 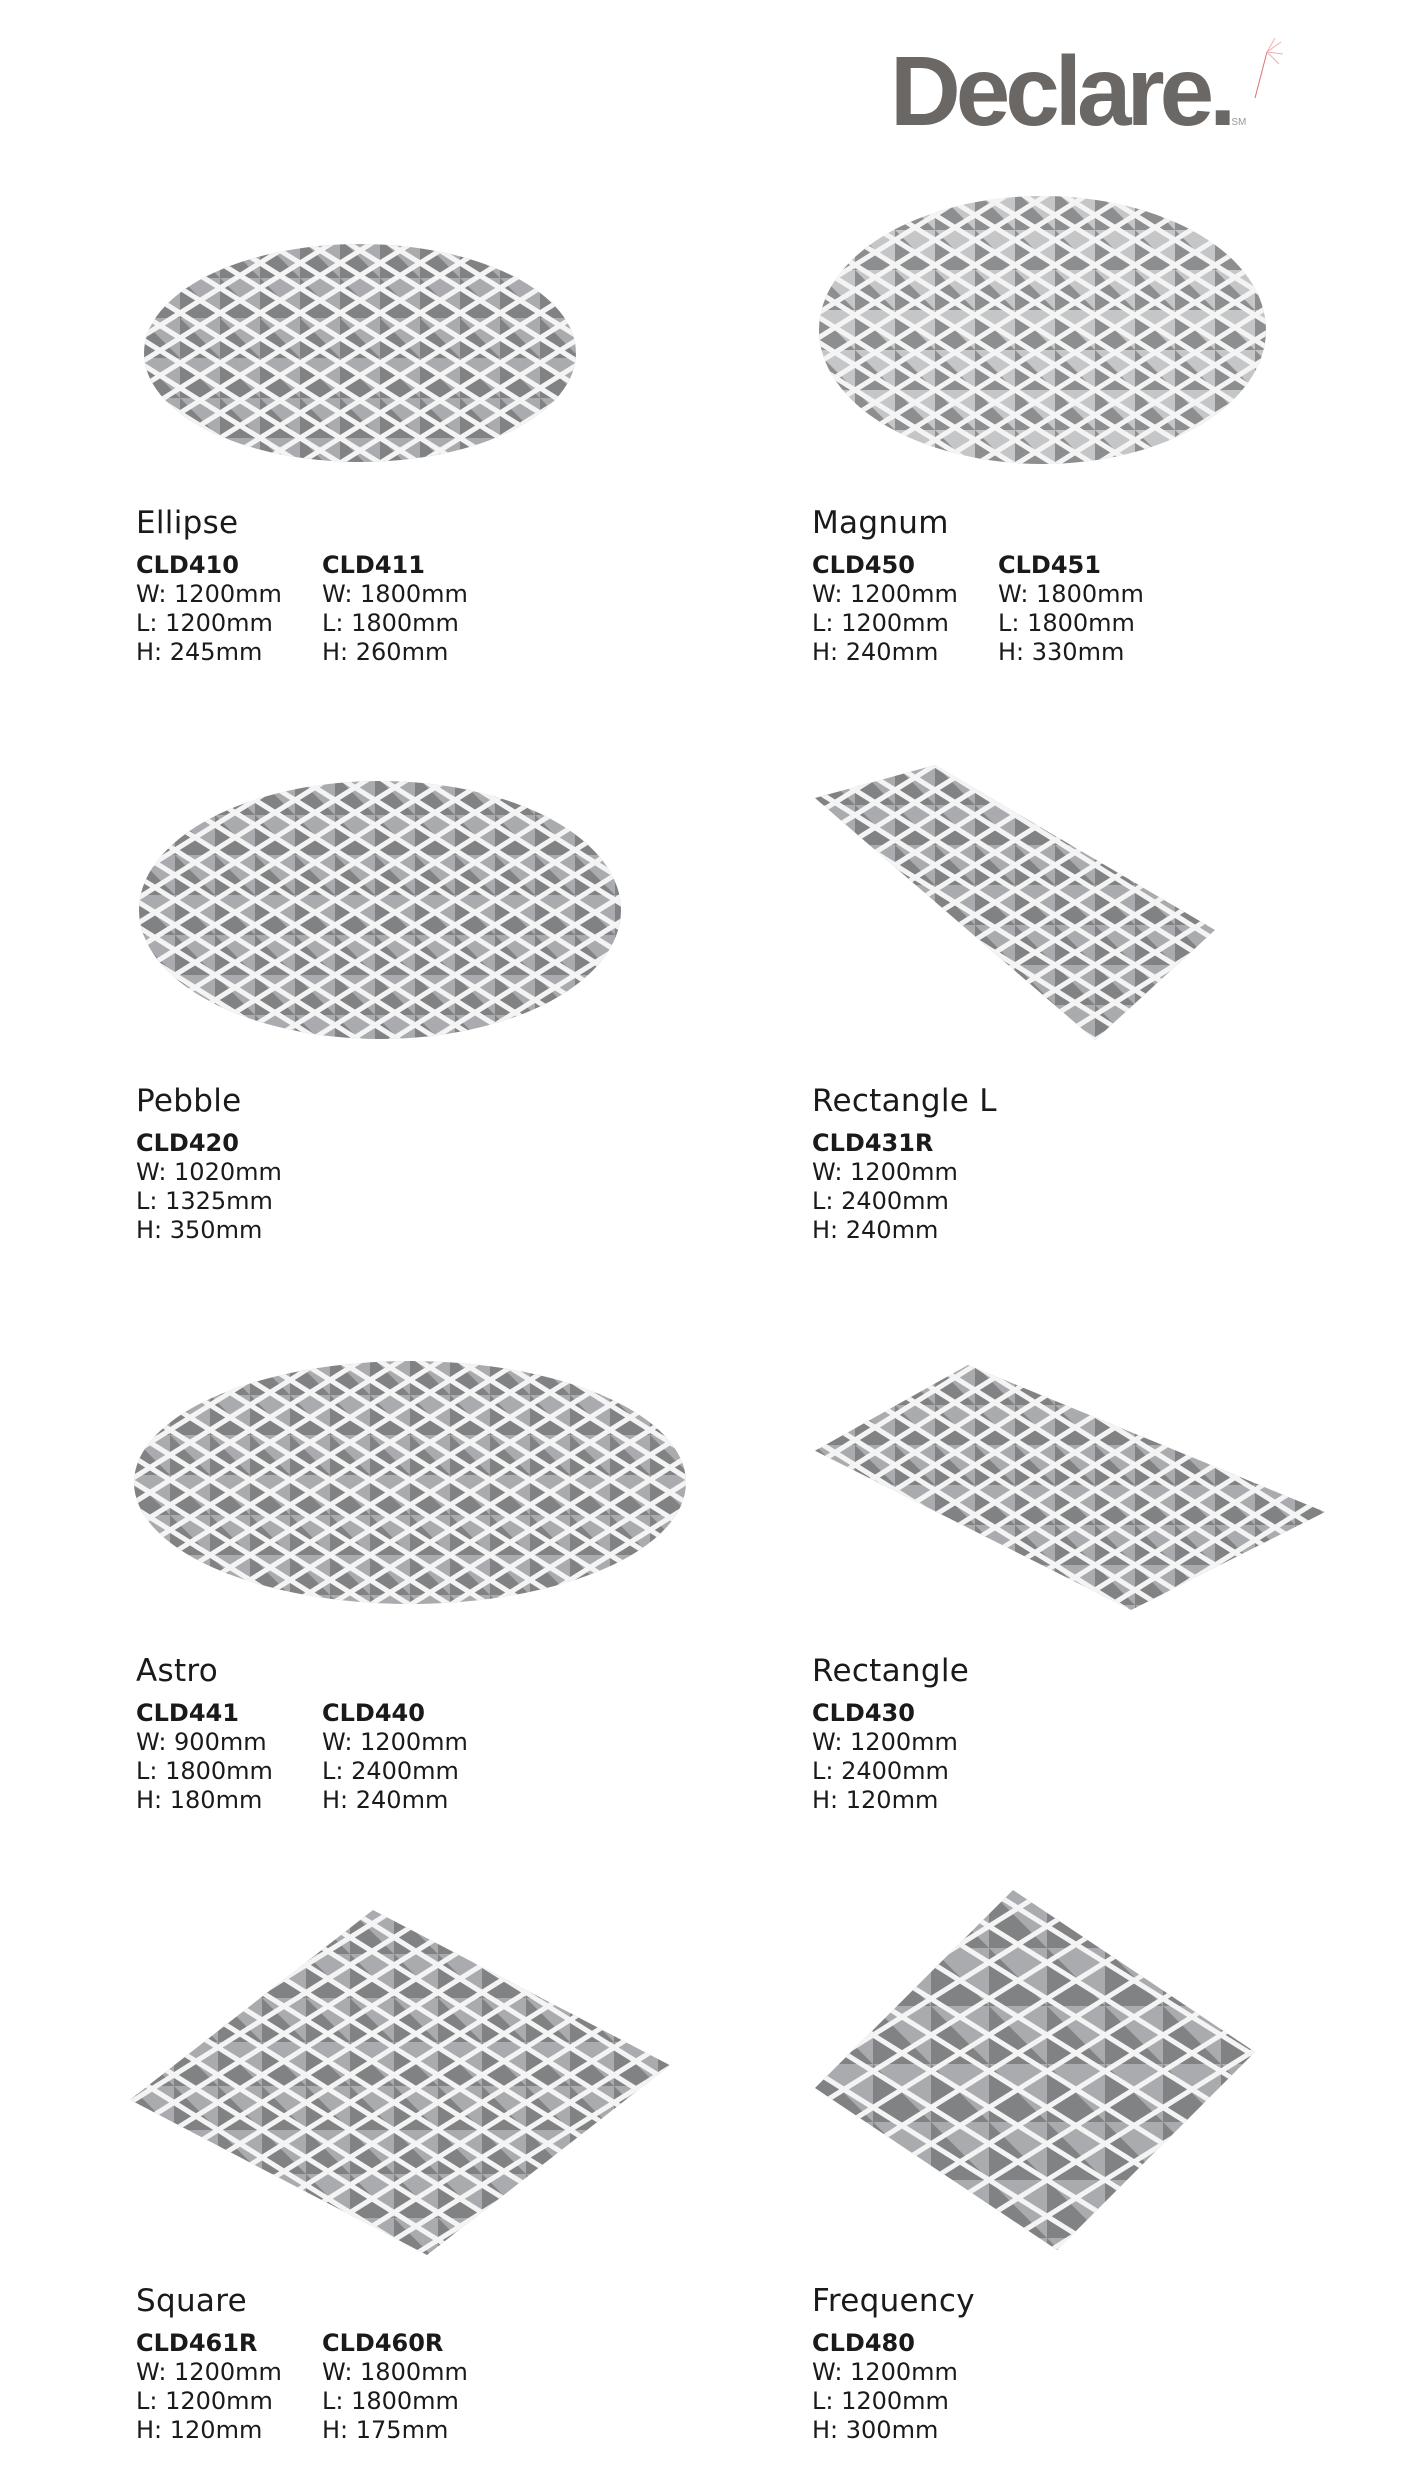 What do you see at coordinates (187, 523) in the screenshot?
I see `ellipse-title: Ellipse` at bounding box center [187, 523].